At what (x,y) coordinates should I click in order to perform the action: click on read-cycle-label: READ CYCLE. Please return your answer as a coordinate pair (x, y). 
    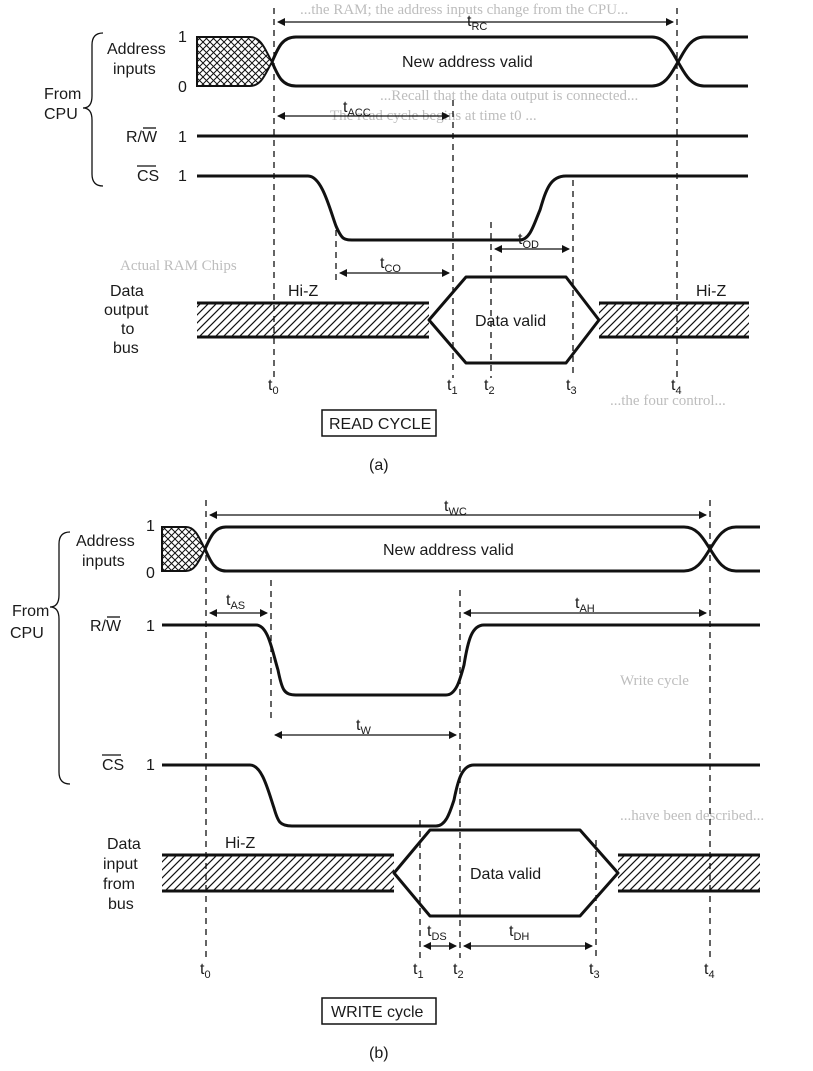
    Looking at the image, I should click on (380, 424).